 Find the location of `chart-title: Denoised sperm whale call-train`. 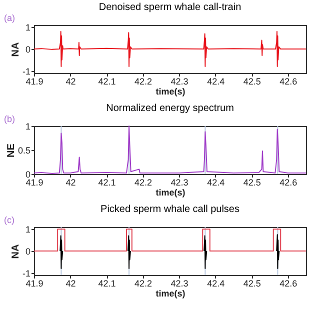

chart-title: Denoised sperm whale call-train is located at coordinates (170, 7).